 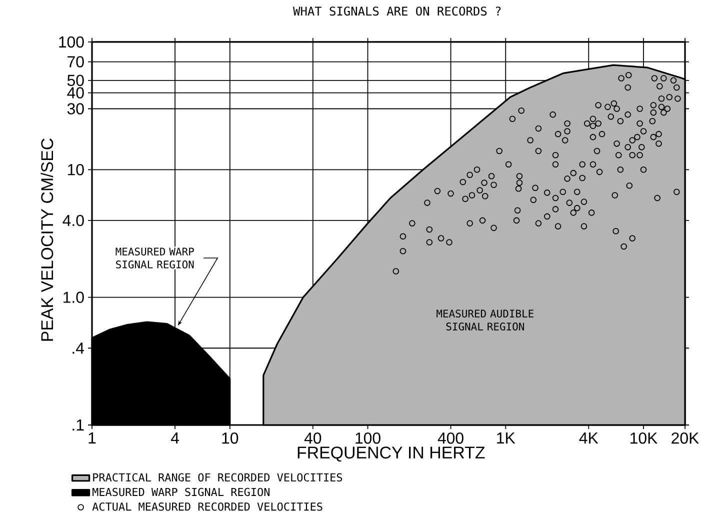 What do you see at coordinates (76, 170) in the screenshot?
I see `y-tick-label: 10` at bounding box center [76, 170].